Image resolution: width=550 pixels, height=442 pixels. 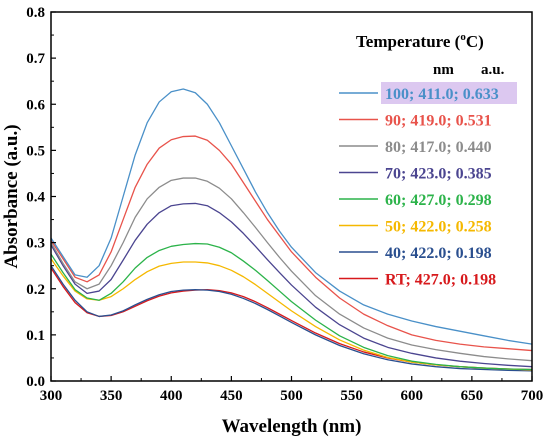 What do you see at coordinates (438, 147) in the screenshot?
I see `legend-label: 80; 417.0; 0.440` at bounding box center [438, 147].